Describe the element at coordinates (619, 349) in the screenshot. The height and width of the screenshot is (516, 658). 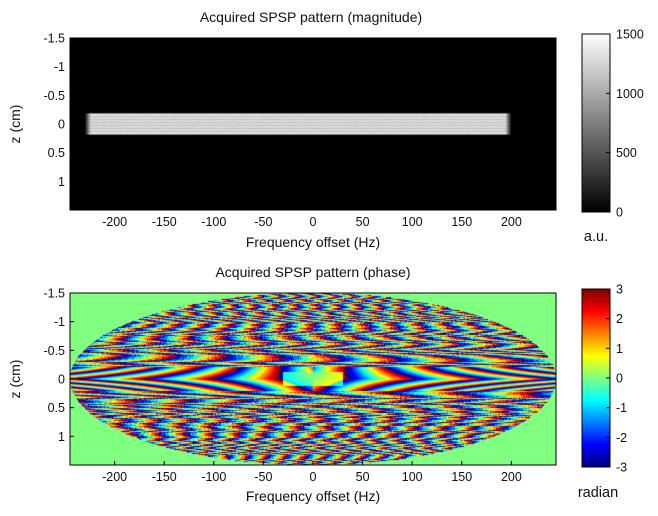
I see `colorbar-tick-label: 1` at that location.